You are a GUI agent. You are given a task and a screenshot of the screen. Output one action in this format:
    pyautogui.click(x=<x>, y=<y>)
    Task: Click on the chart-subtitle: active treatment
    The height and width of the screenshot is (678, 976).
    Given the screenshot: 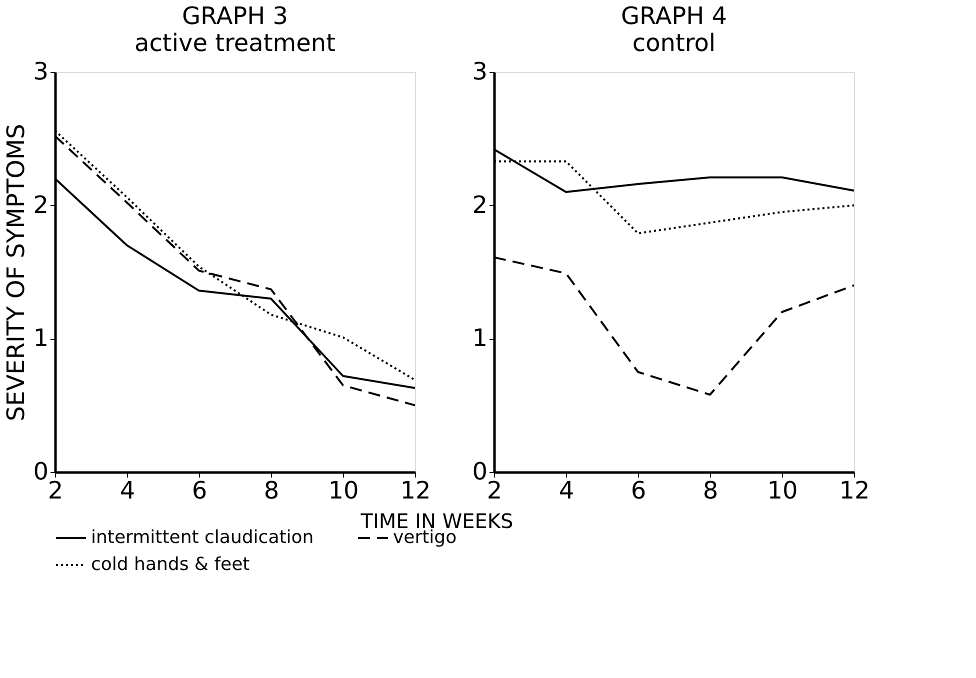 What is the action you would take?
    pyautogui.click(x=235, y=43)
    